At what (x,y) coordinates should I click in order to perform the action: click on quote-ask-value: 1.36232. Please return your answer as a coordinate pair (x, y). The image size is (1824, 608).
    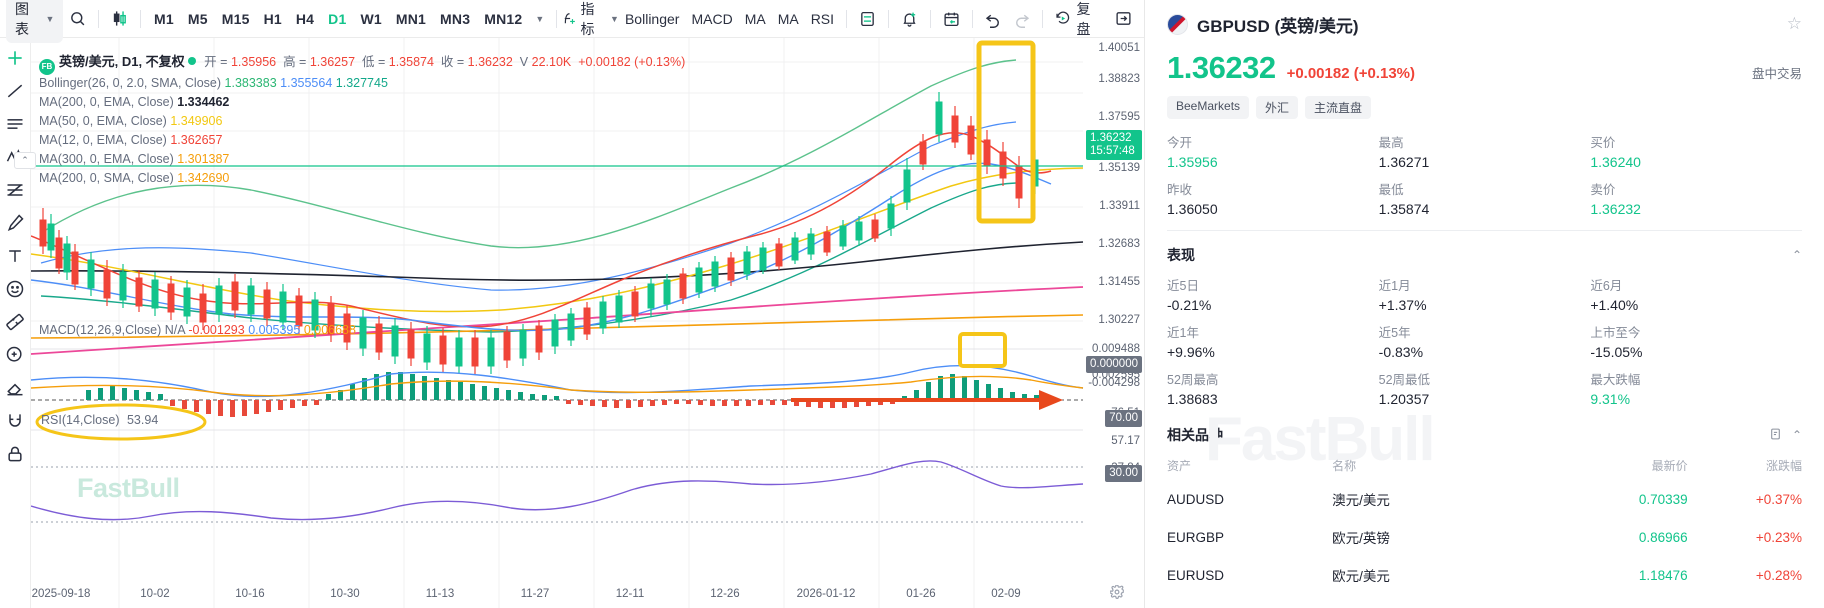
    Looking at the image, I should click on (1615, 209).